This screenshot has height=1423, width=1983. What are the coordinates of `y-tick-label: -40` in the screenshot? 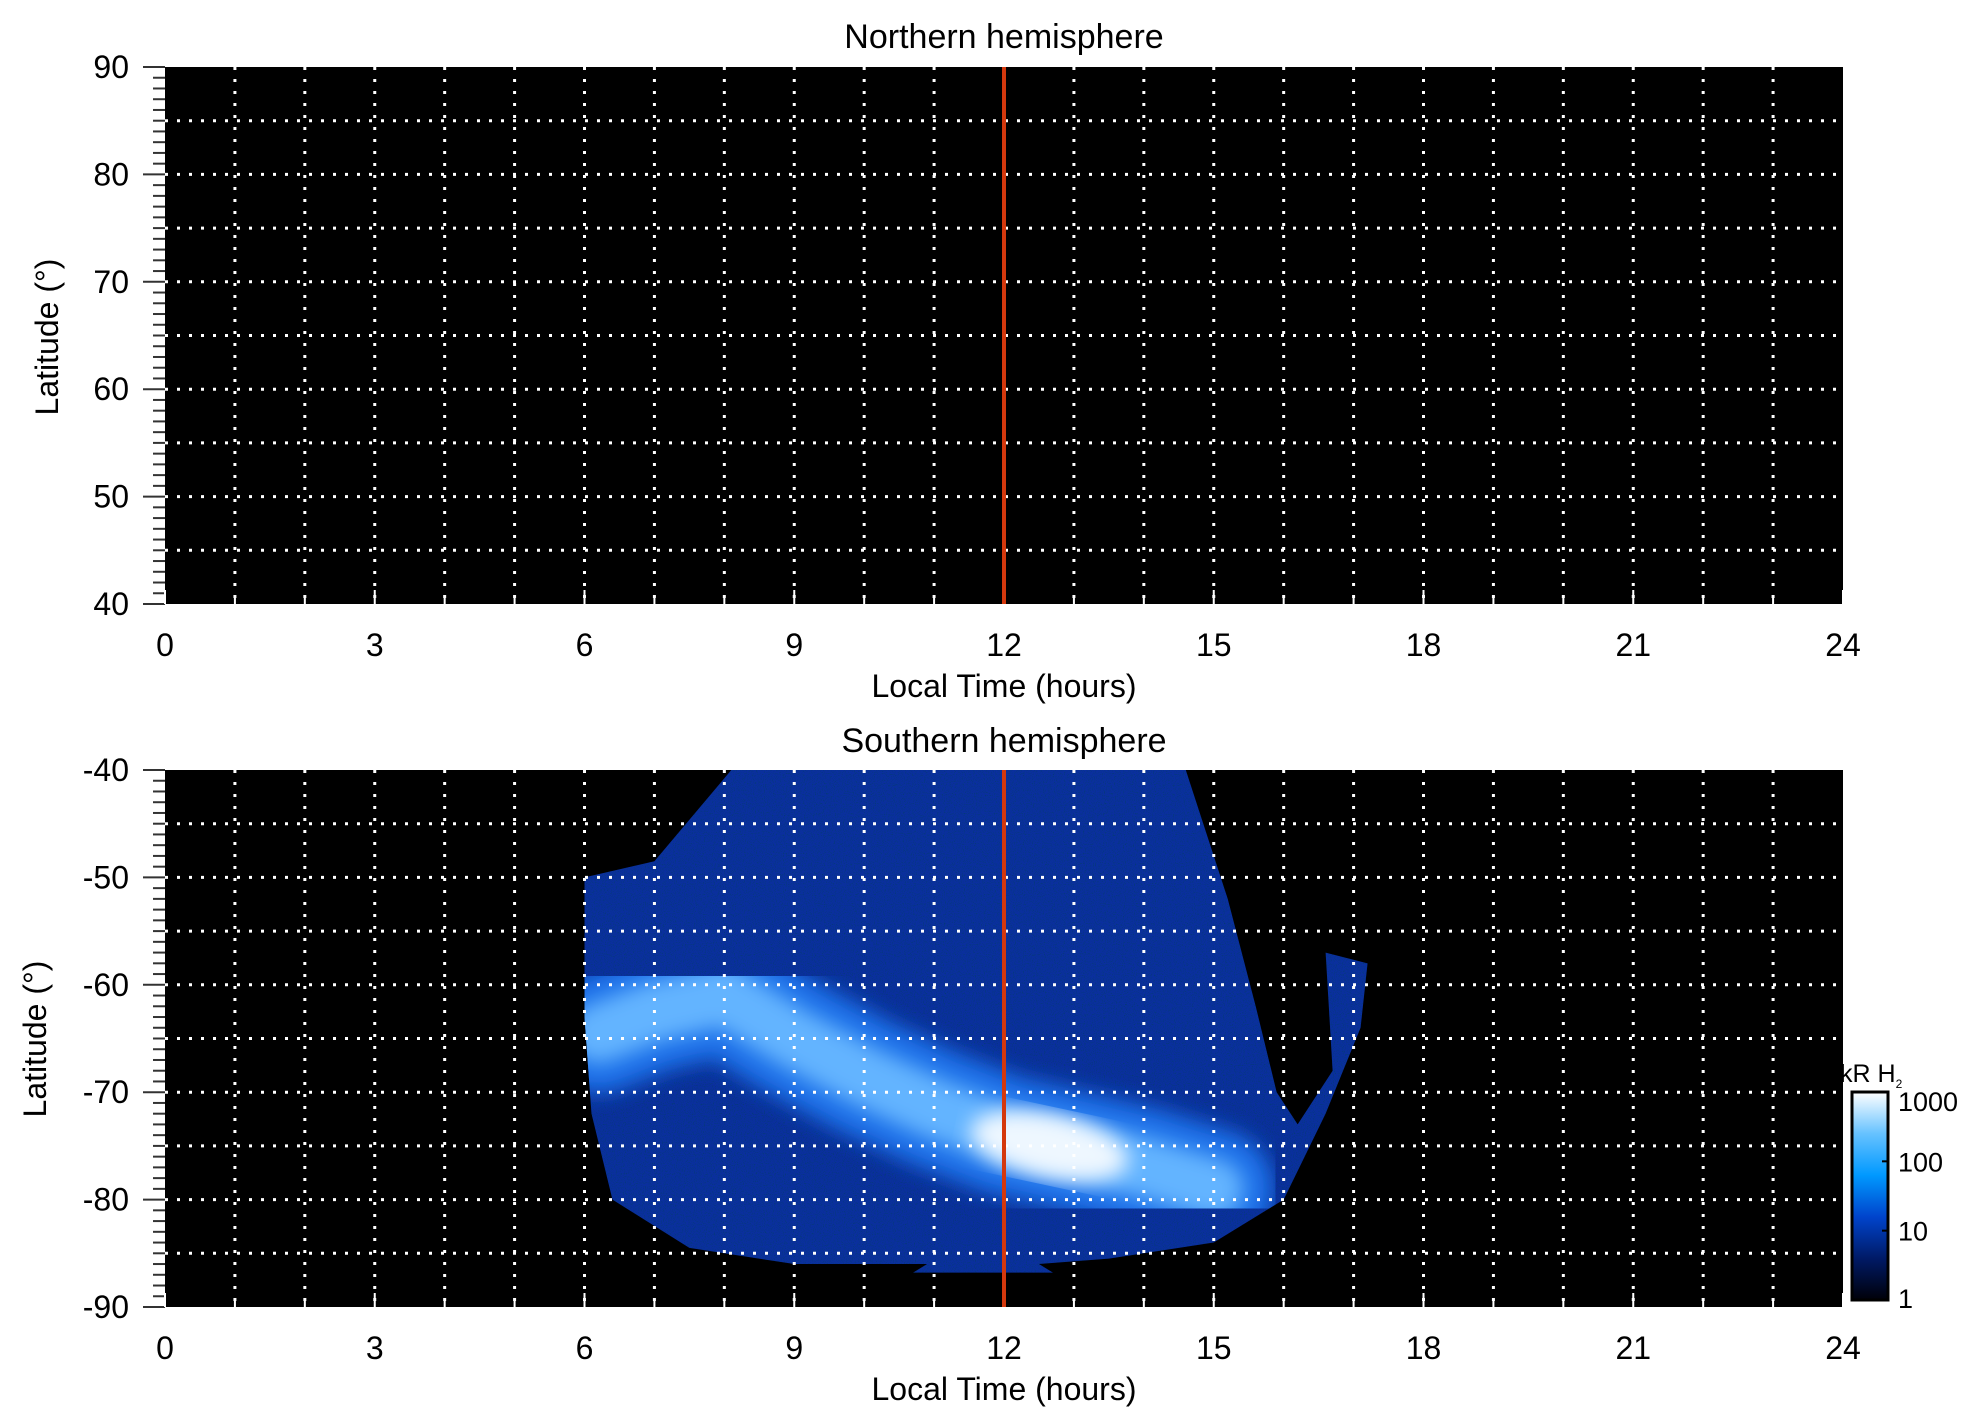 It's located at (106, 770).